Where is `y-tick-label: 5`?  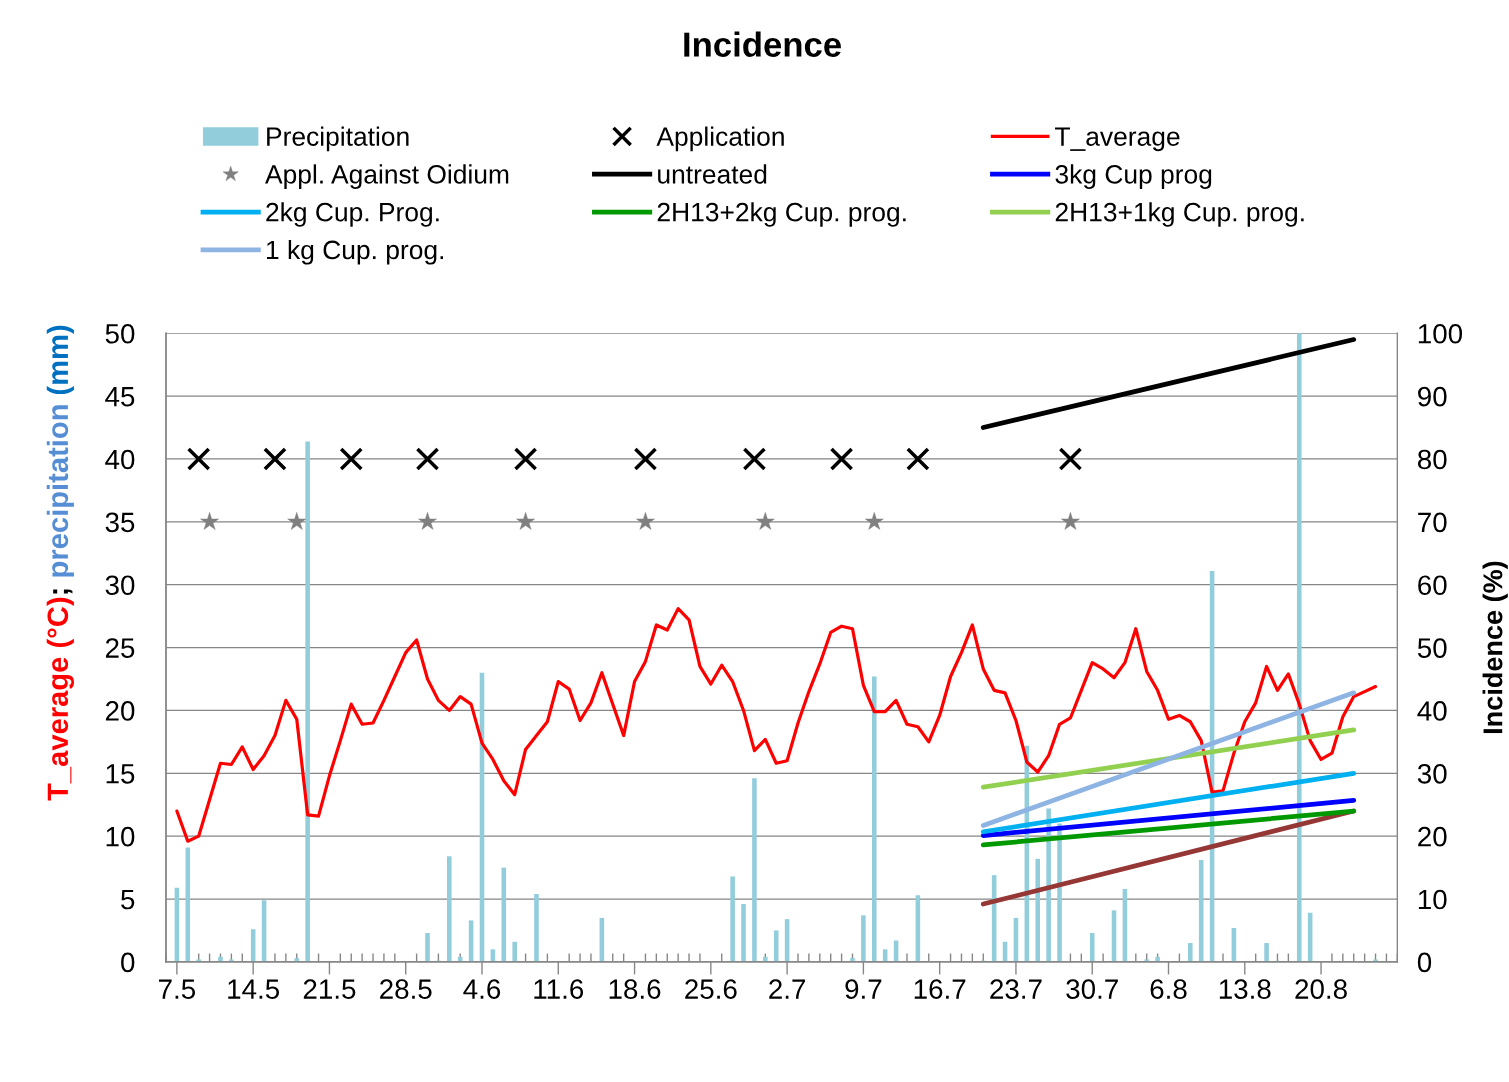 y-tick-label: 5 is located at coordinates (128, 899).